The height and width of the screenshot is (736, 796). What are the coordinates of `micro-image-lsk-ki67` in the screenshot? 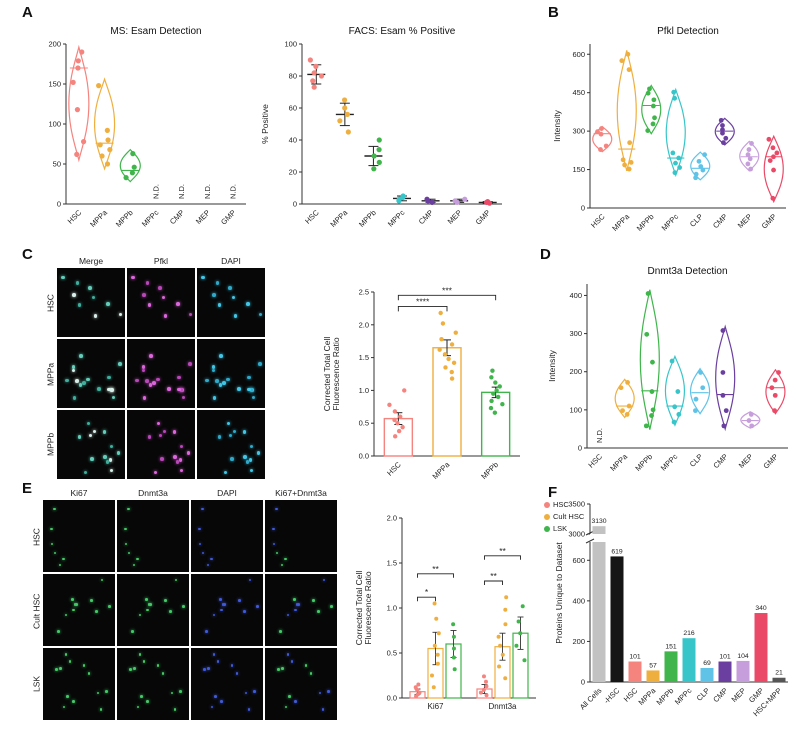 It's located at (79, 684).